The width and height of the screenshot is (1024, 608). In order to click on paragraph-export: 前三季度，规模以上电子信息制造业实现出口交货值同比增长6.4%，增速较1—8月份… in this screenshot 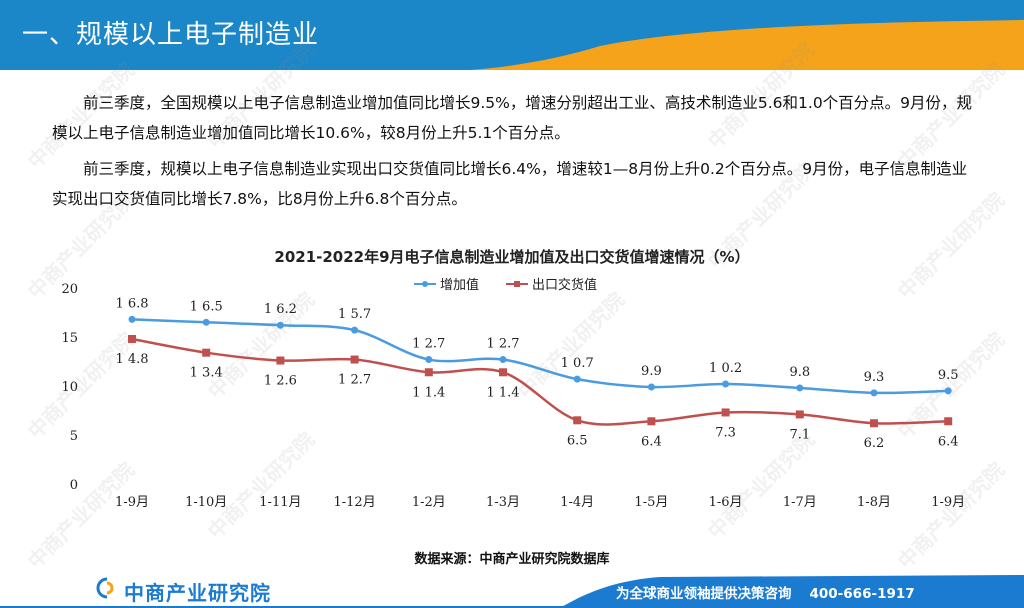, I will do `click(510, 184)`.